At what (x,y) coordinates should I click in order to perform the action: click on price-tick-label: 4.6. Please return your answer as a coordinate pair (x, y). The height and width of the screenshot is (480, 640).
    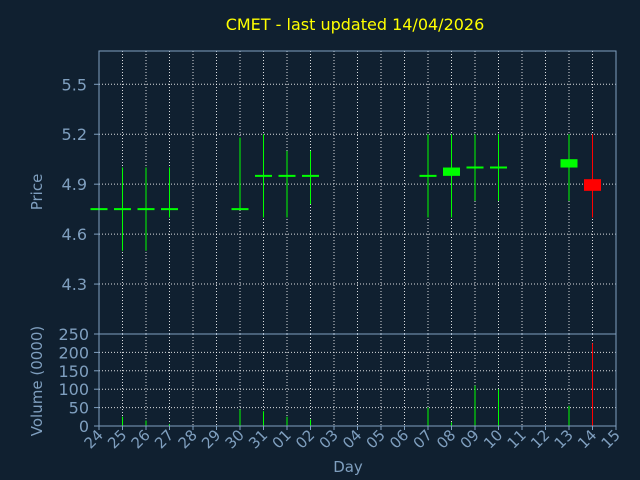
    Looking at the image, I should click on (74, 234).